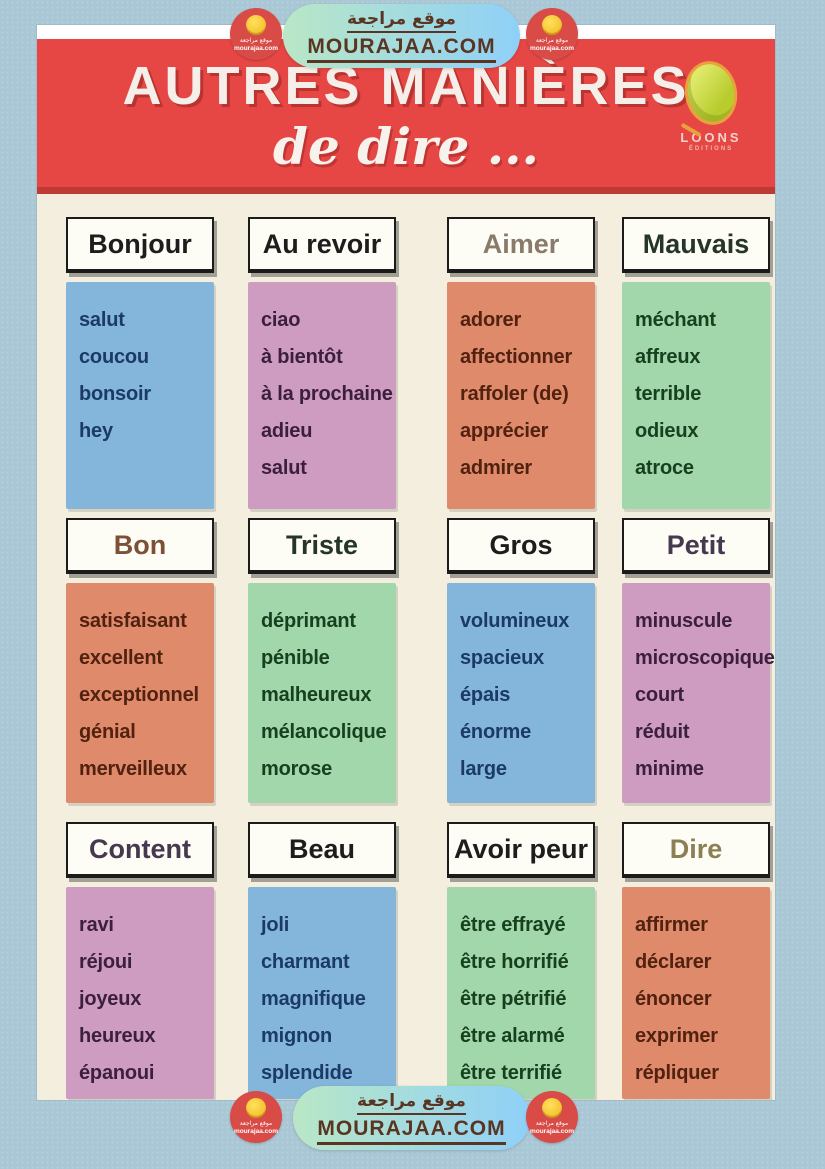  Describe the element at coordinates (96, 925) in the screenshot. I see `synonym: ravi` at that location.